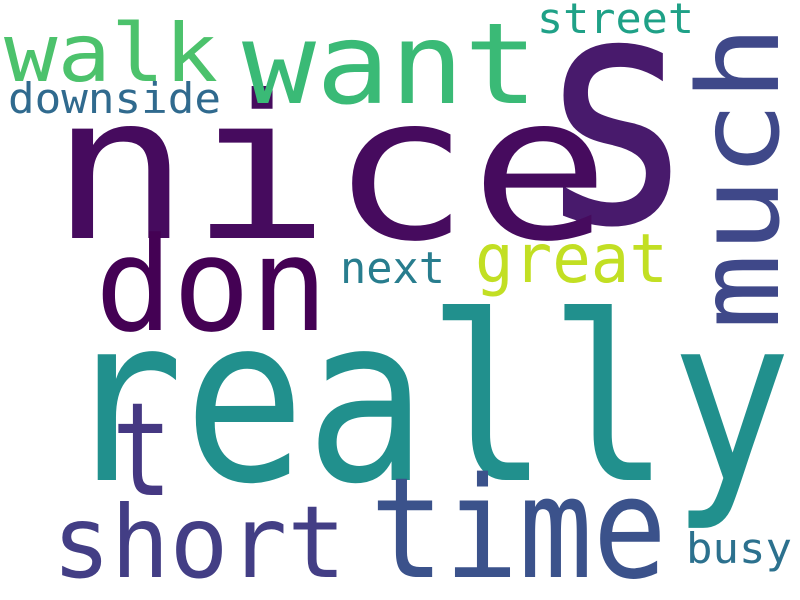 The image size is (800, 600). I want to click on word-street: street, so click(615, 21).